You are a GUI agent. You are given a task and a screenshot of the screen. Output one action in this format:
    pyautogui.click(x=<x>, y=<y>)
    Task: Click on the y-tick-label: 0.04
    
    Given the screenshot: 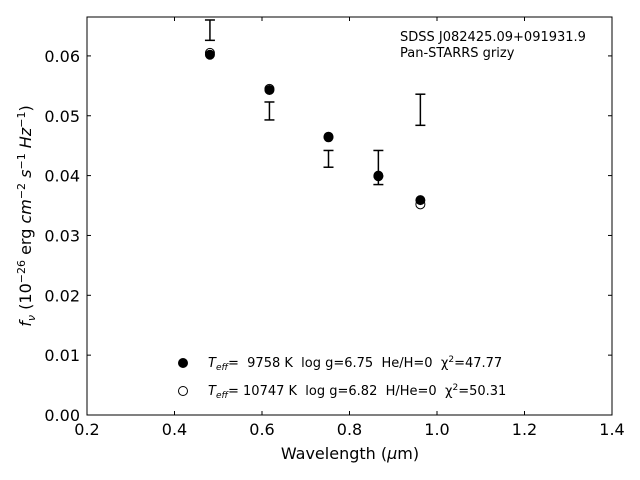 What is the action you would take?
    pyautogui.click(x=62, y=176)
    